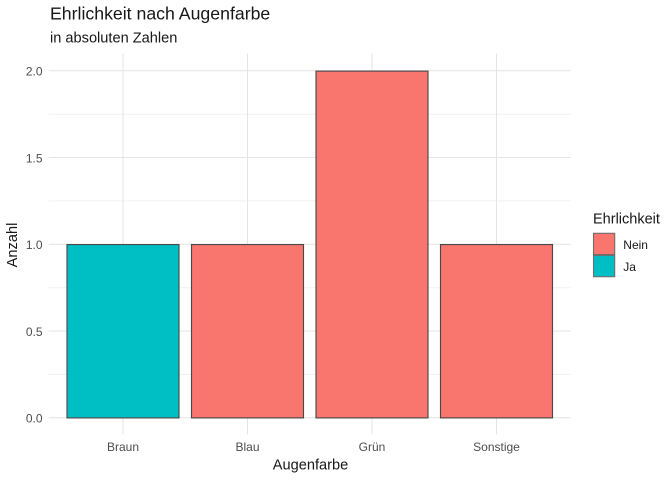  Describe the element at coordinates (247, 447) in the screenshot. I see `svg-text: Blau` at that location.